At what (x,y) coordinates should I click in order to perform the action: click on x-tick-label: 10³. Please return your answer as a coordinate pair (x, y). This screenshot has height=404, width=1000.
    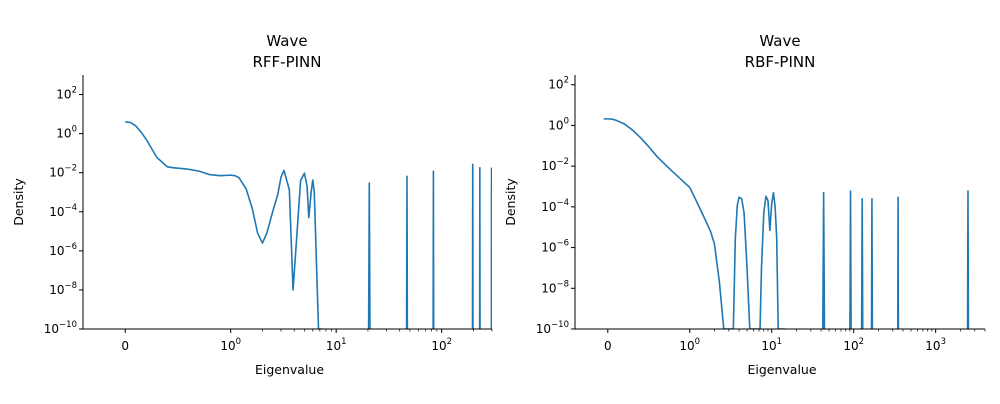
    Looking at the image, I should click on (935, 345).